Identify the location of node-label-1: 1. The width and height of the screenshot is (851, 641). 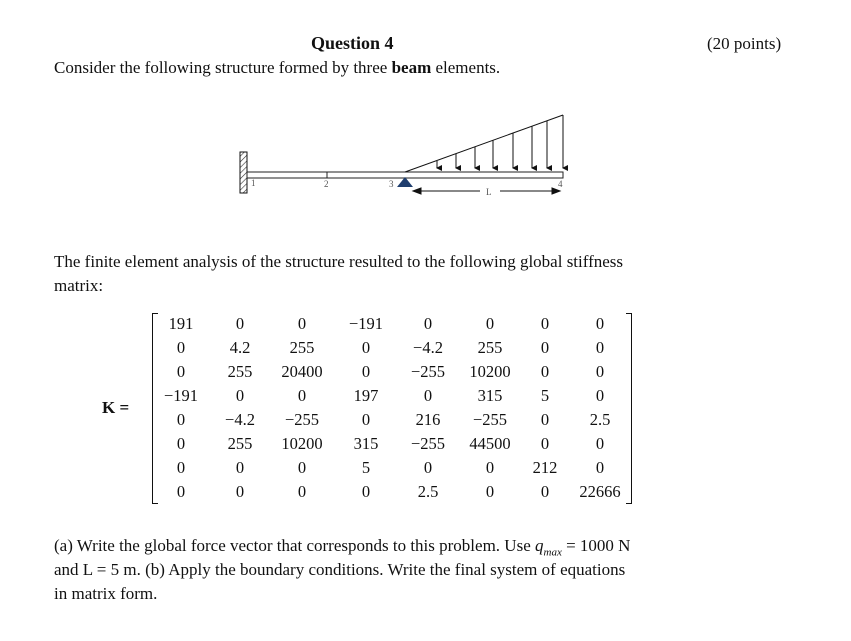
(253, 183).